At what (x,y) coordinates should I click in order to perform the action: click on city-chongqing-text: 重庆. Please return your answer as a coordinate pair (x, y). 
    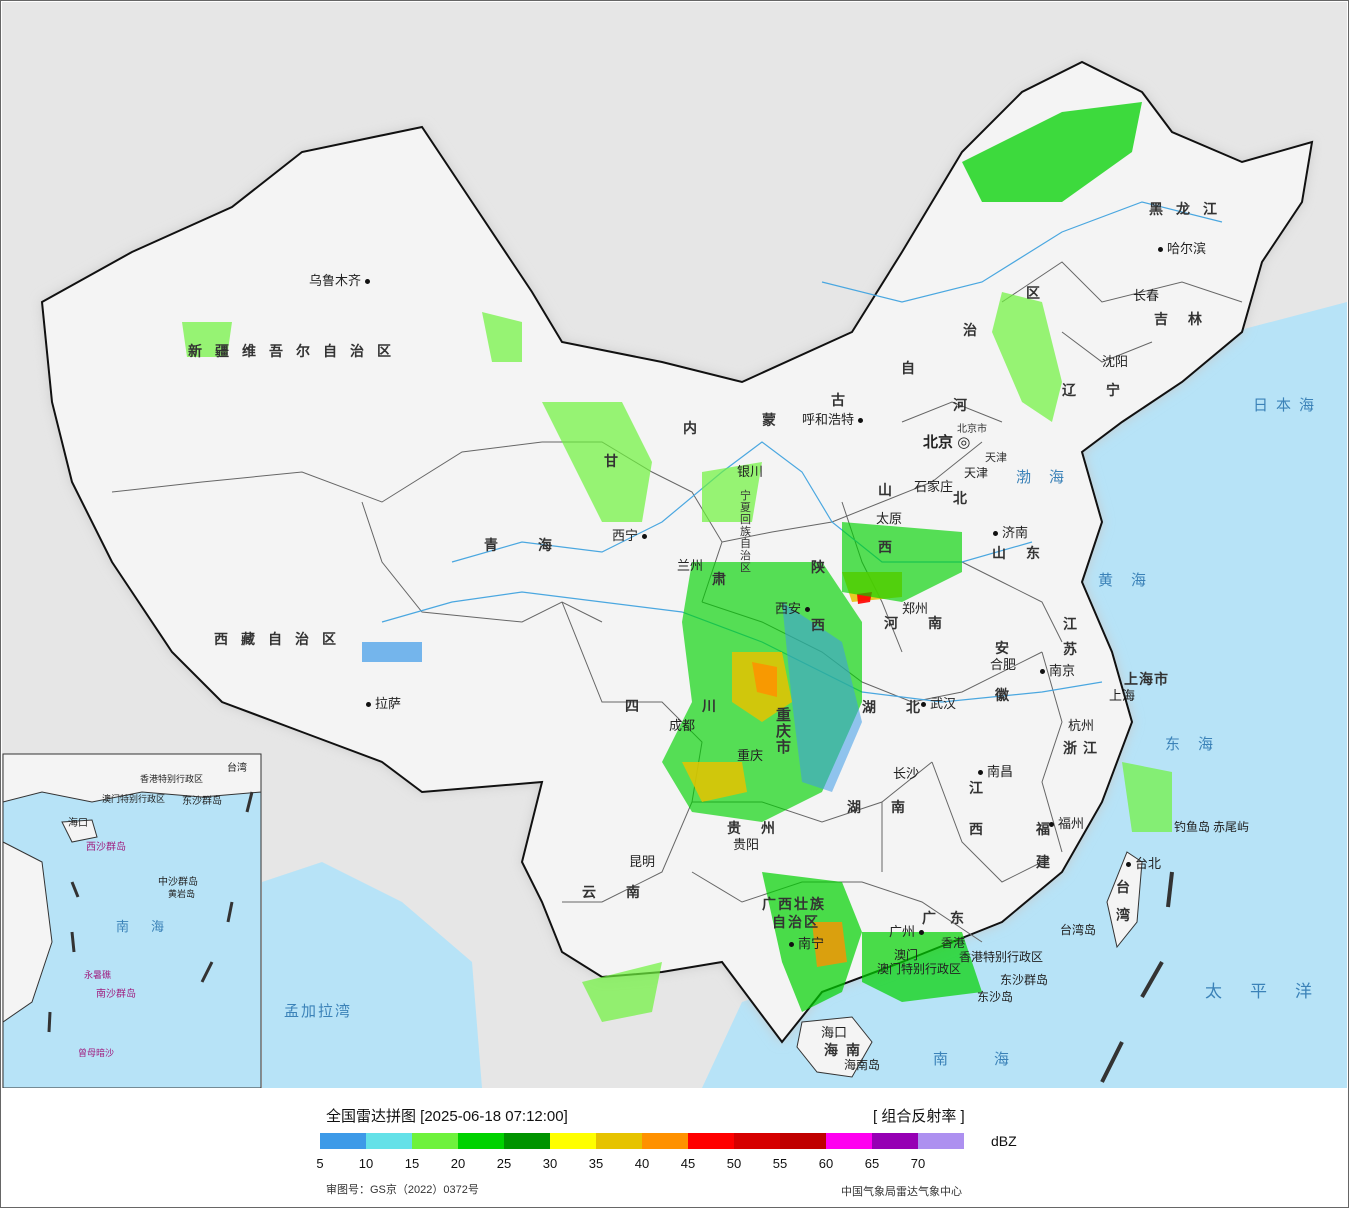
    Looking at the image, I should click on (750, 755).